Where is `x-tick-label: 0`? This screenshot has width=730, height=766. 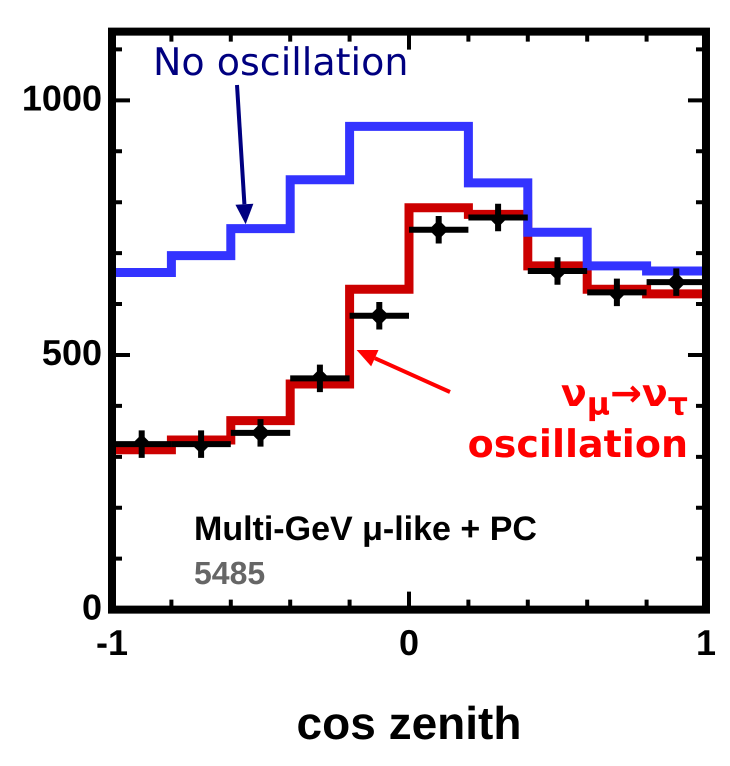 x-tick-label: 0 is located at coordinates (409, 643).